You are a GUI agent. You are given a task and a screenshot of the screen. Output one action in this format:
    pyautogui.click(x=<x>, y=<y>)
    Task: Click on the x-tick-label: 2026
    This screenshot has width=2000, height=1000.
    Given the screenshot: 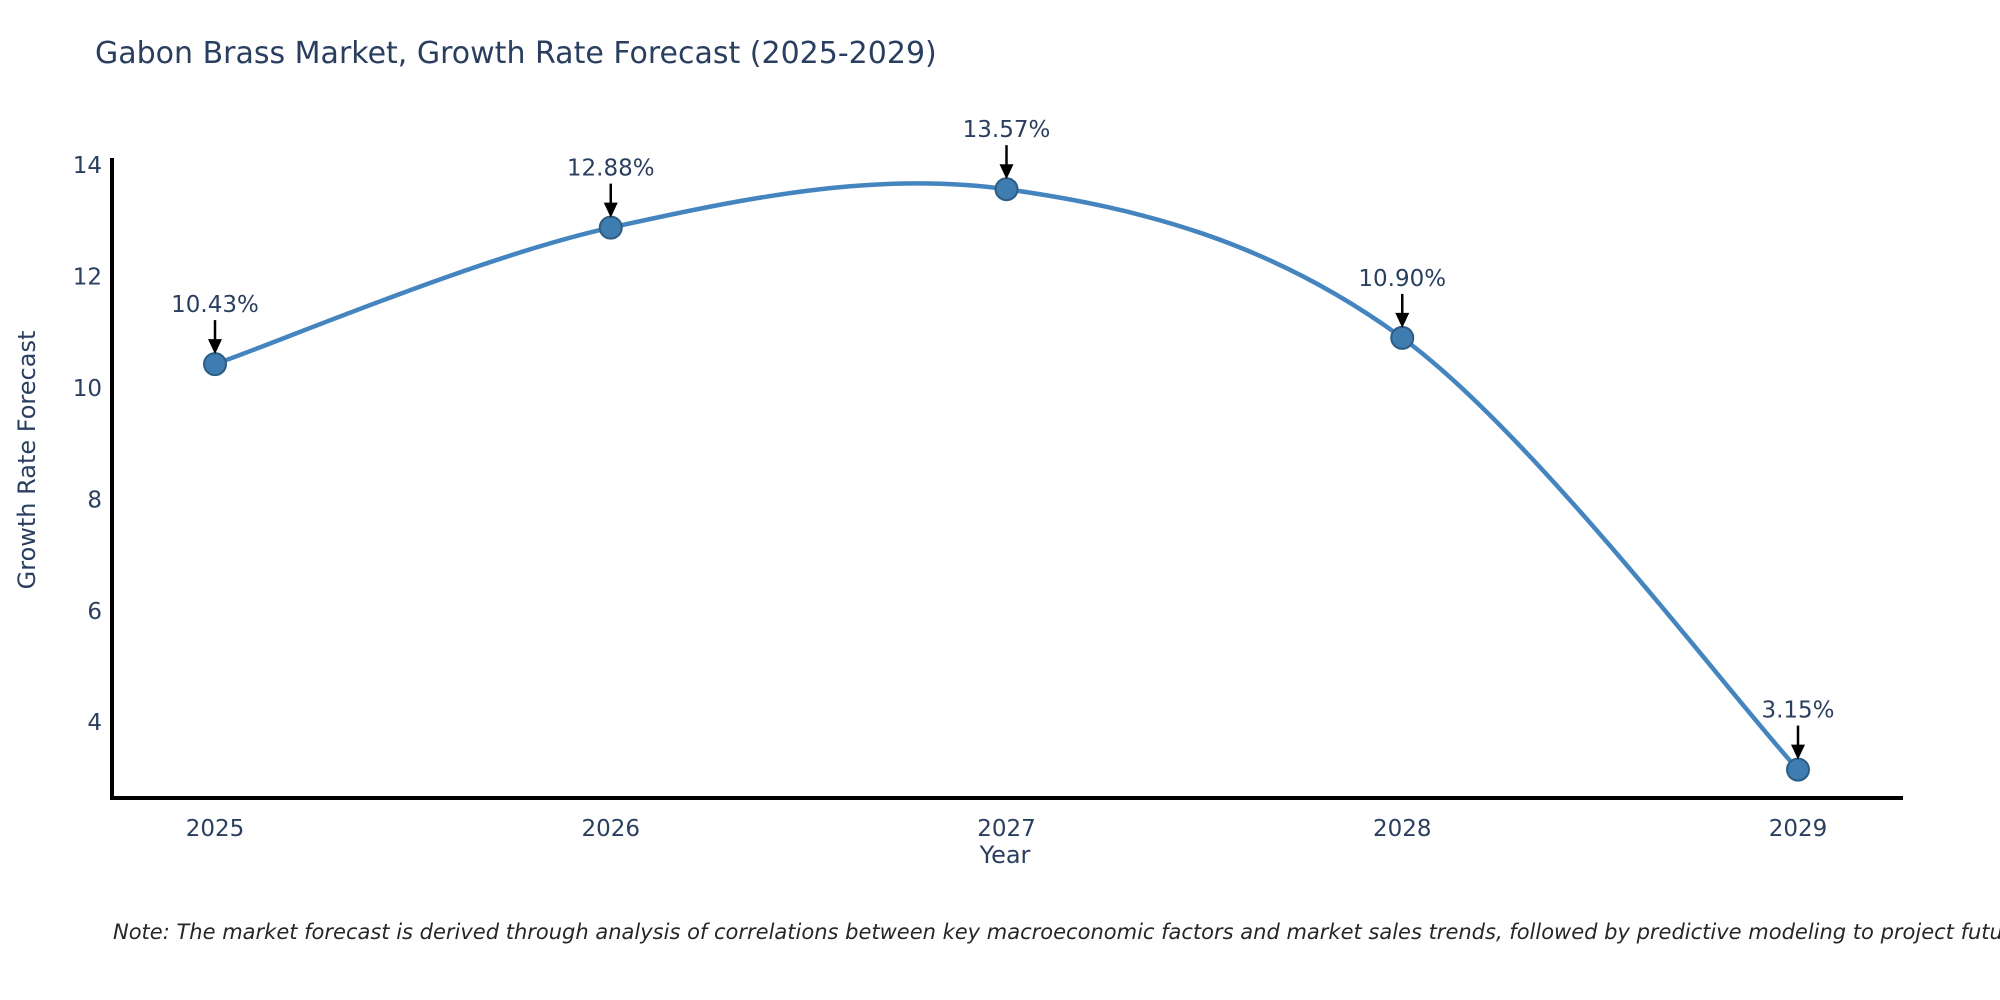 What is the action you would take?
    pyautogui.click(x=610, y=829)
    